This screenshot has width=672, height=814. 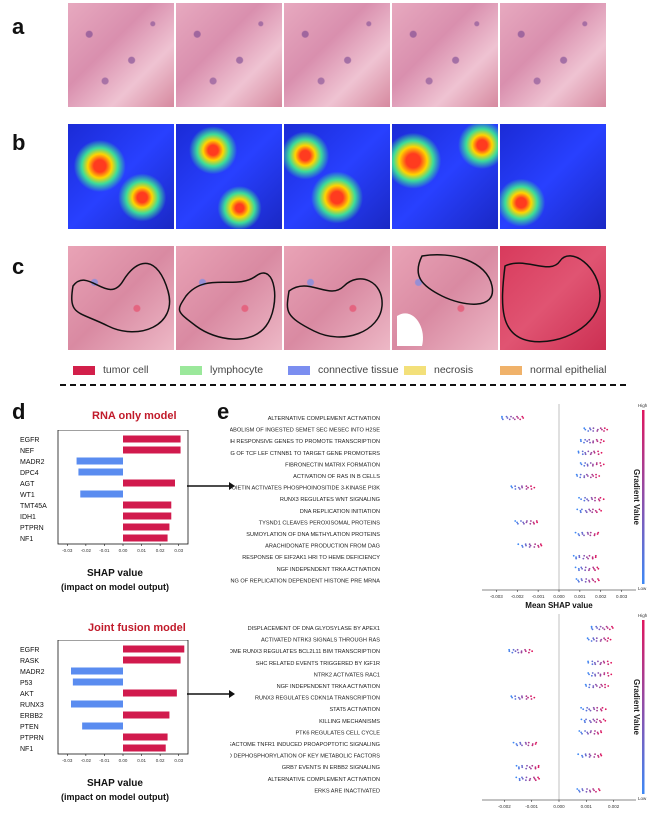 What do you see at coordinates (211, 694) in the screenshot?
I see `arrow-icon` at bounding box center [211, 694].